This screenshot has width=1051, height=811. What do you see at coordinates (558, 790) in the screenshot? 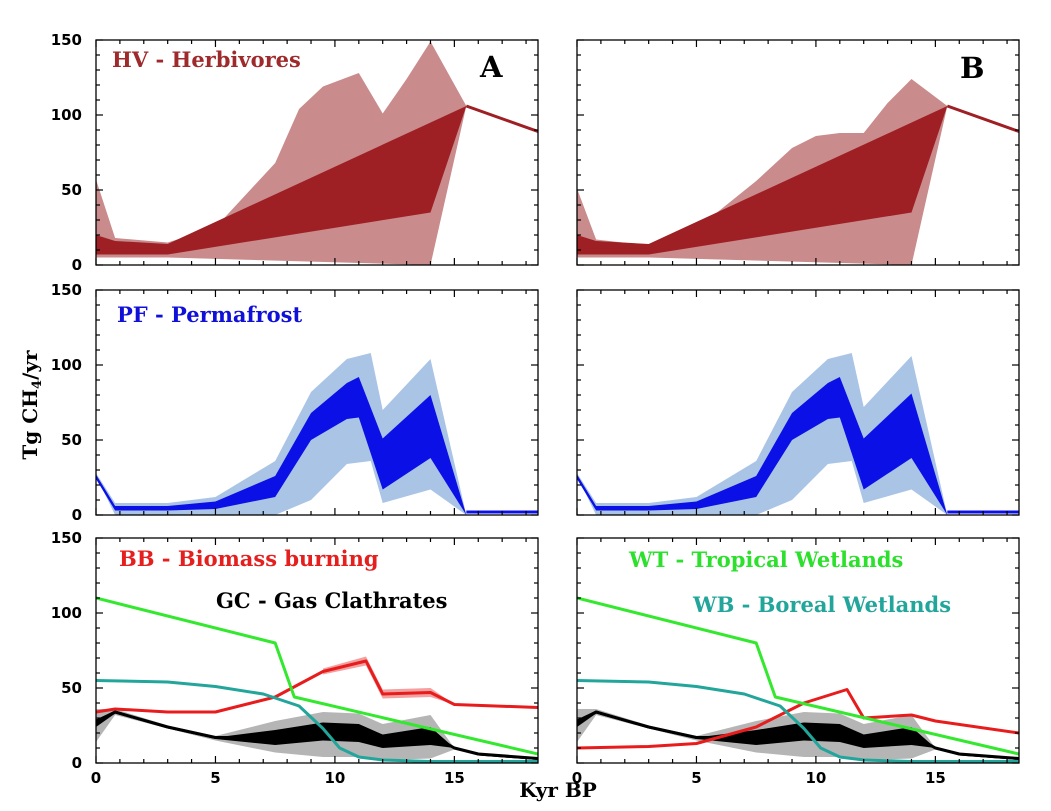
I see `x-axis-title: Kyr BP` at bounding box center [558, 790].